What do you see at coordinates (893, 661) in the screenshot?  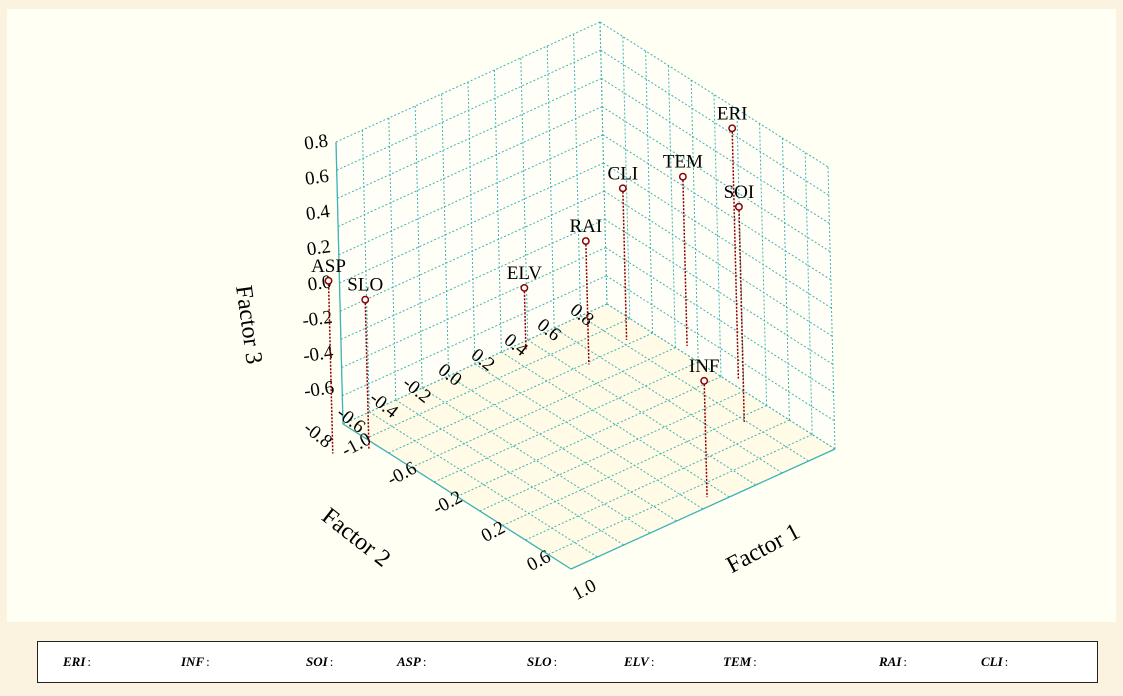 I see `legend-item: RAI:` at bounding box center [893, 661].